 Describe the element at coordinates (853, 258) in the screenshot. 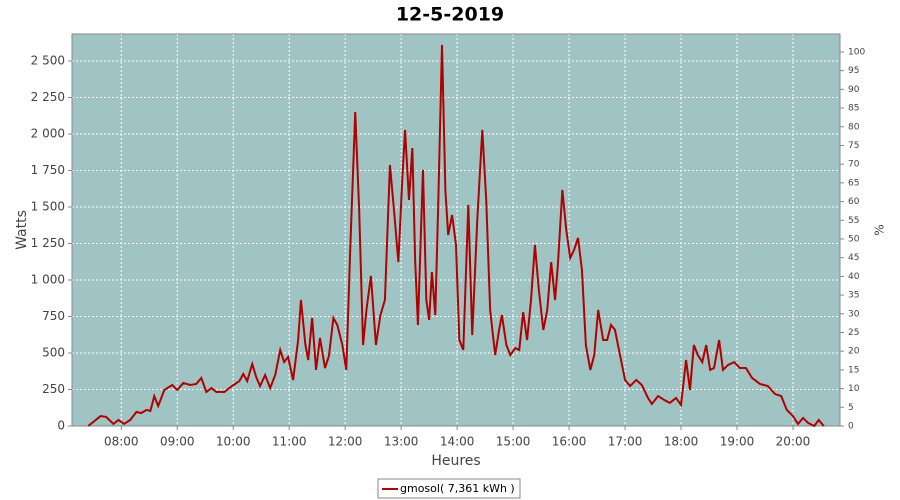

I see `y2-tick-label: 45` at that location.